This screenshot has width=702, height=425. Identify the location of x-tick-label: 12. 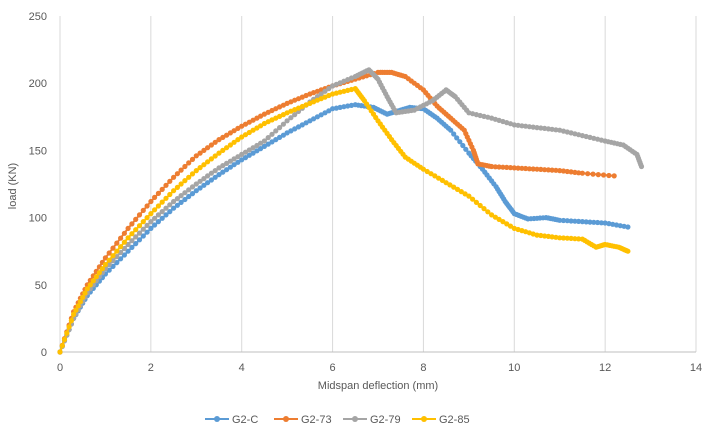
(605, 368).